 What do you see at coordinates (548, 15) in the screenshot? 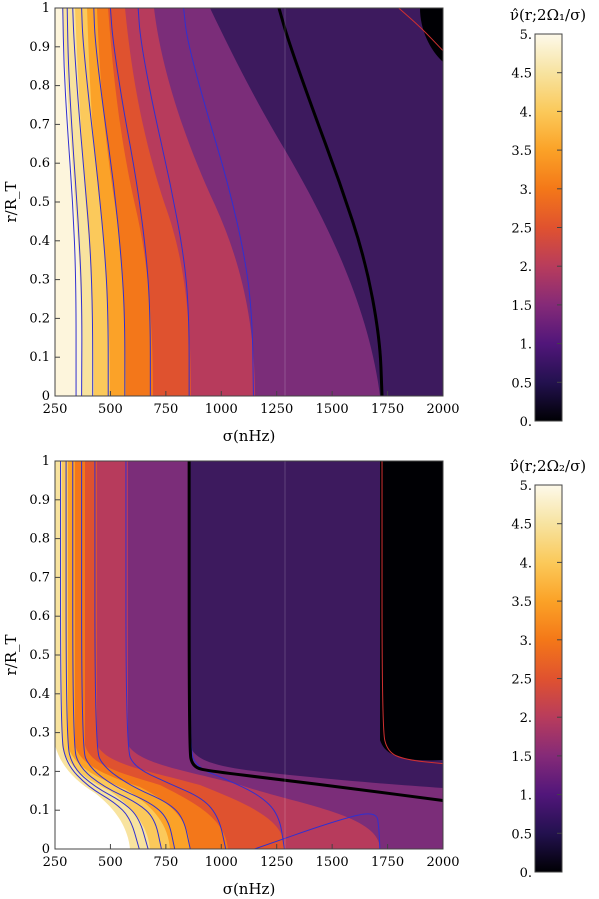
I see `colorbar-label: ν̂(r;2Ω₁/σ)` at bounding box center [548, 15].